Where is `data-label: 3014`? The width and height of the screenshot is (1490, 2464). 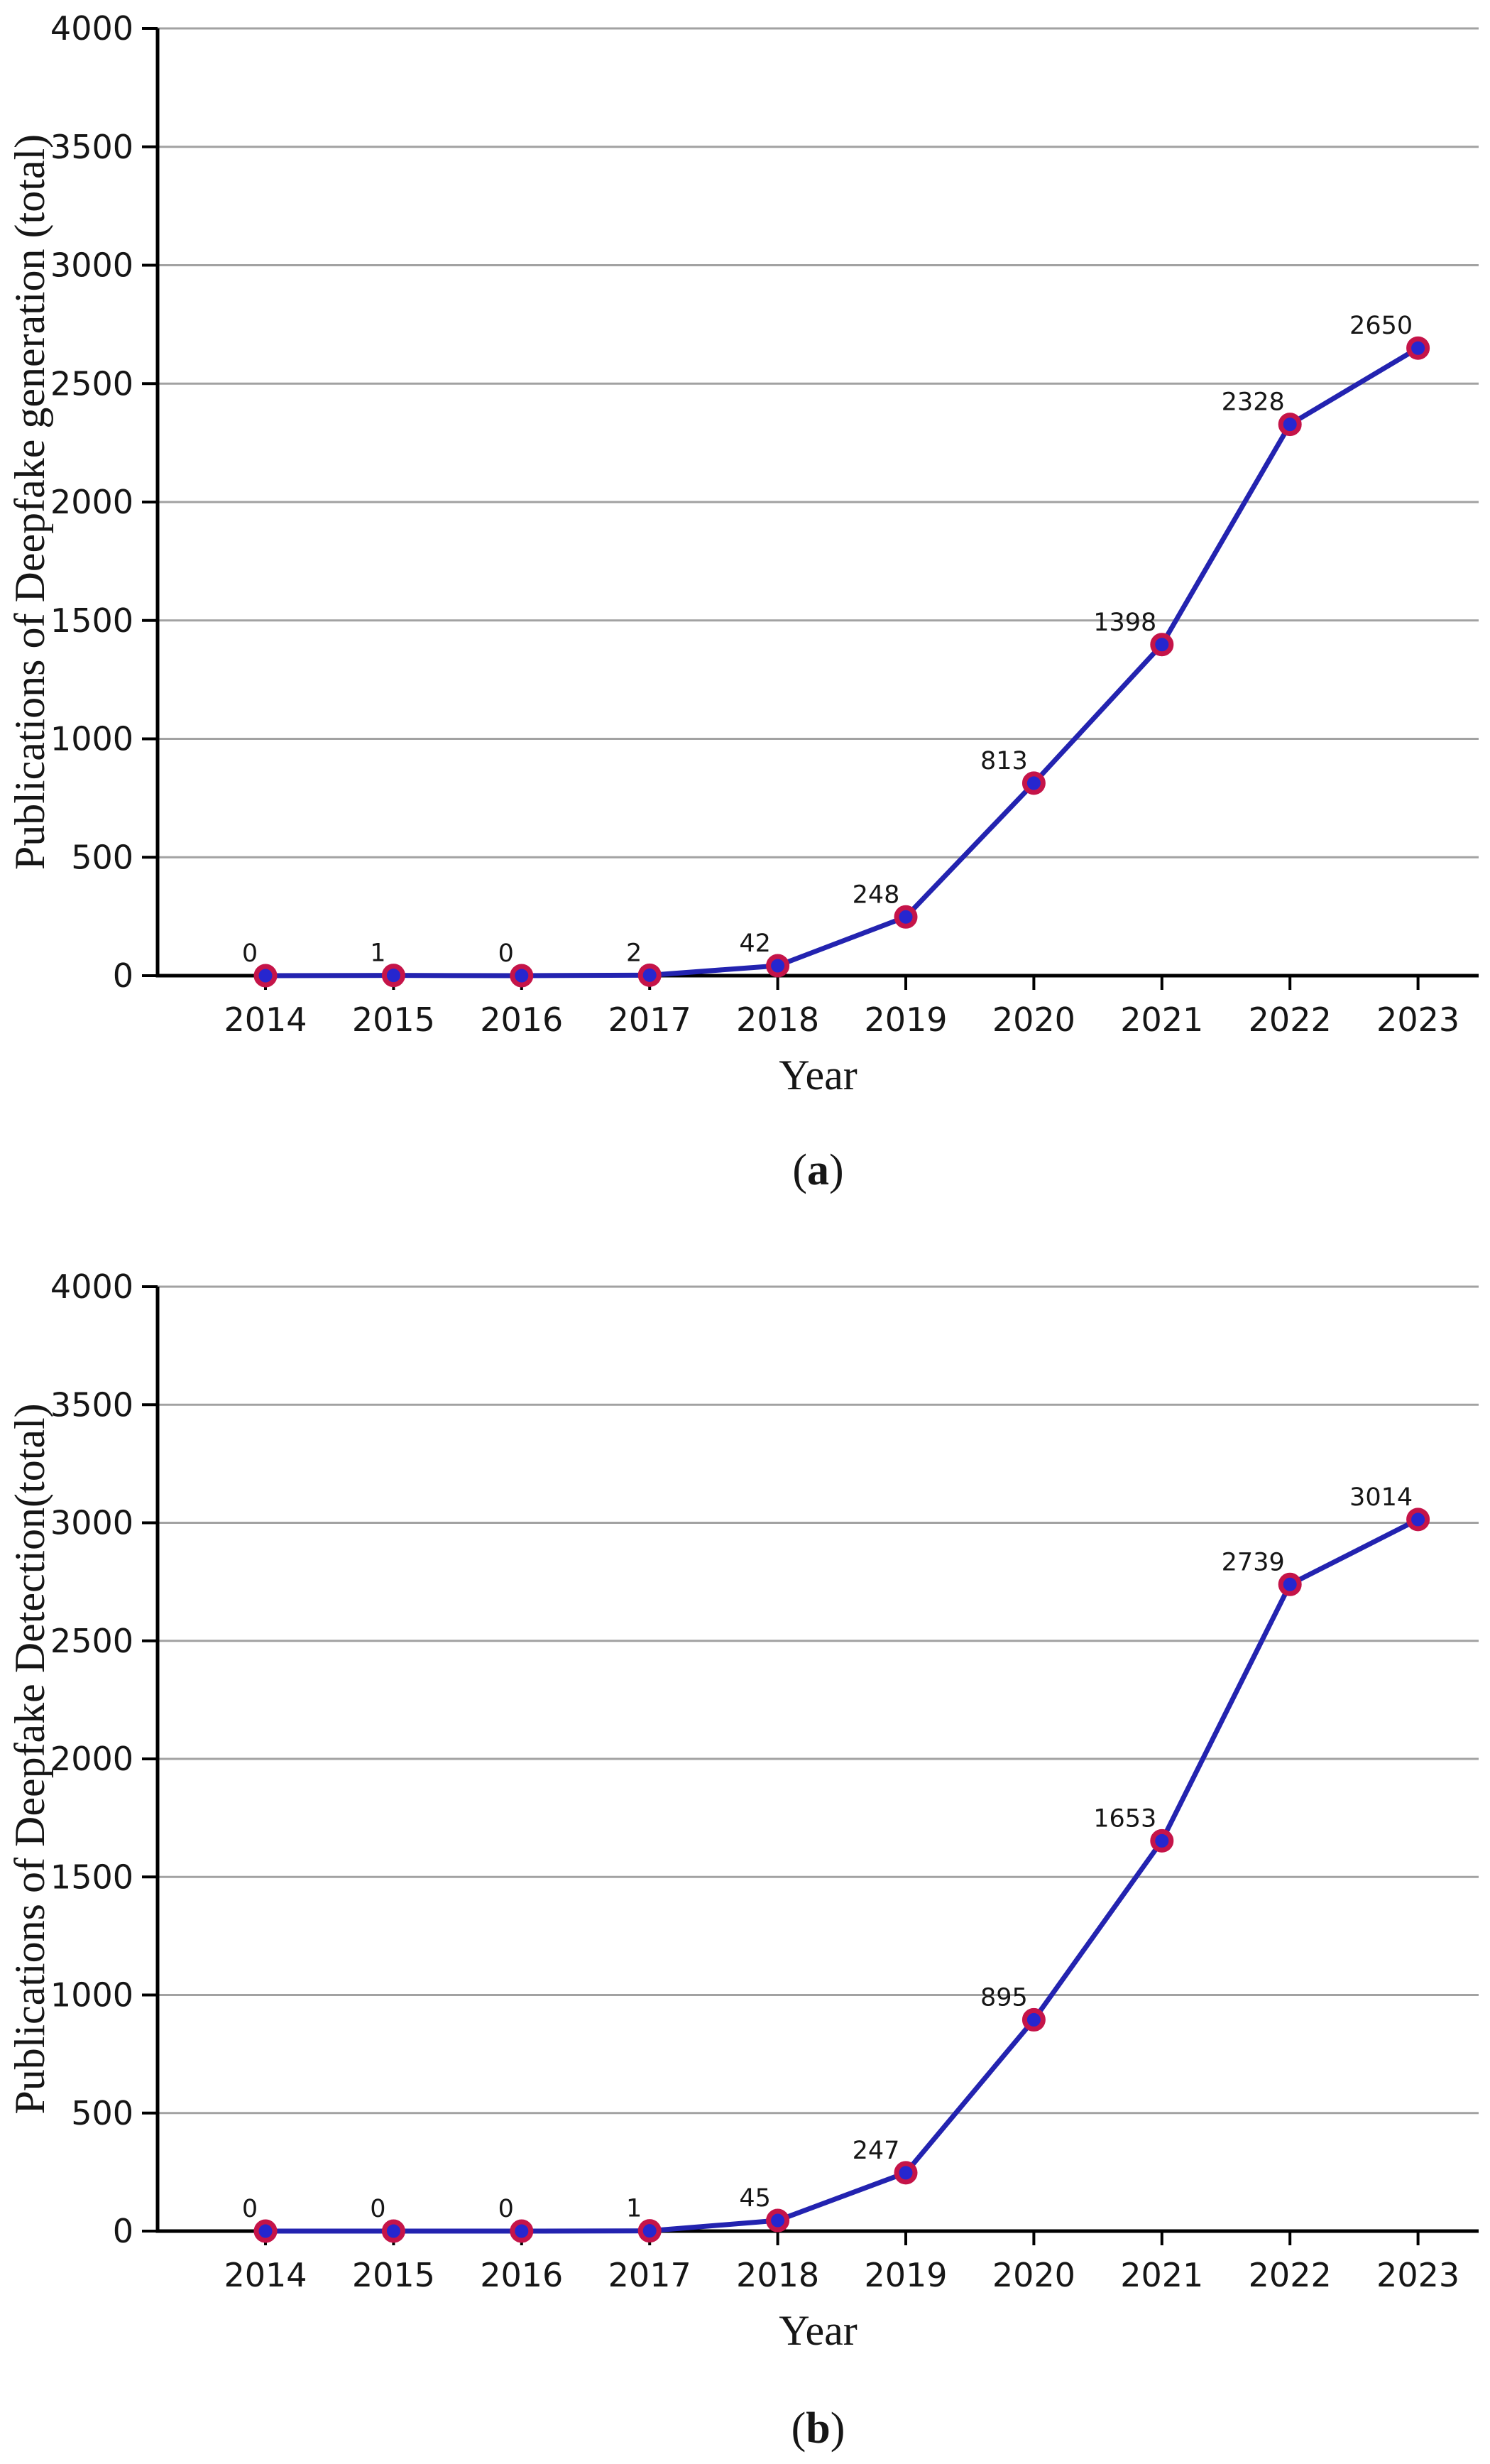 data-label: 3014 is located at coordinates (1381, 1497).